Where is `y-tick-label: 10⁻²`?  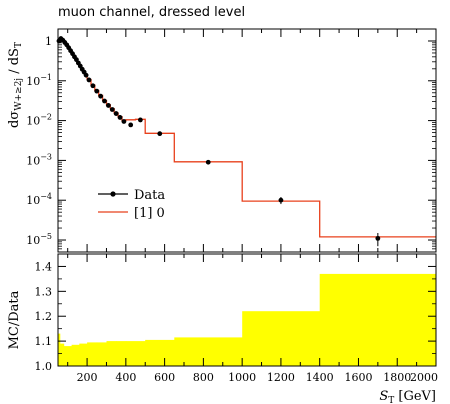 y-tick-label: 10⁻² is located at coordinates (39, 120).